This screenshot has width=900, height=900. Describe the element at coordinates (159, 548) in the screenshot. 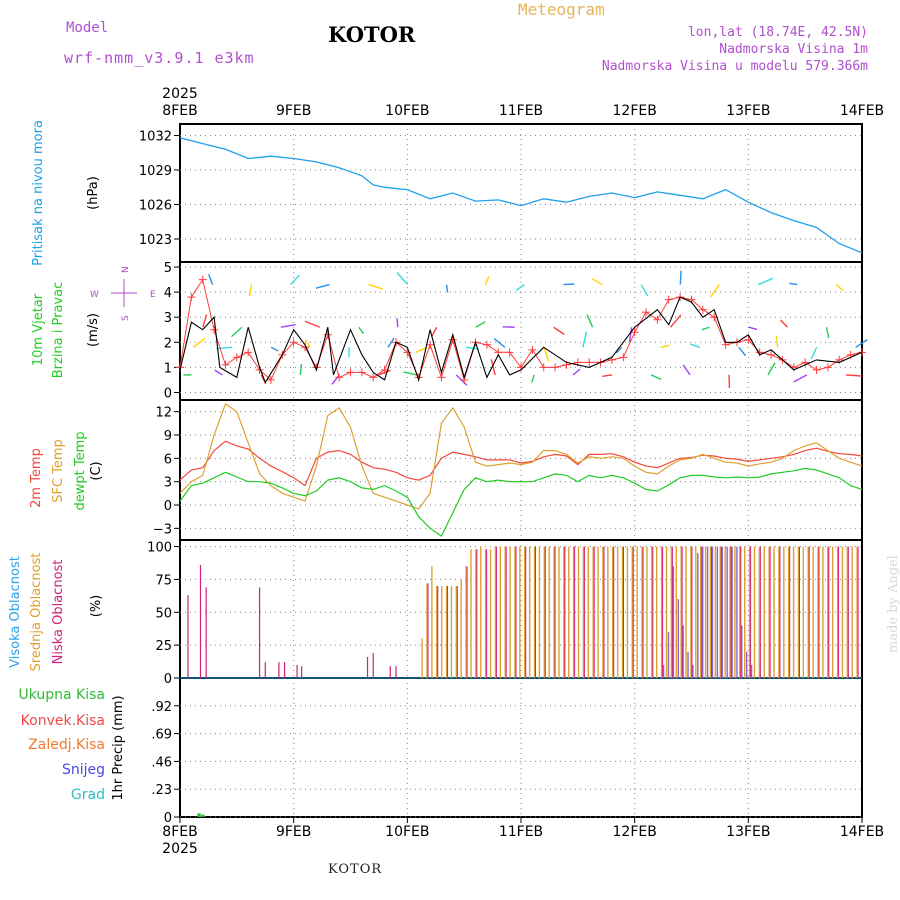

I see `y-tick-label: 100` at that location.